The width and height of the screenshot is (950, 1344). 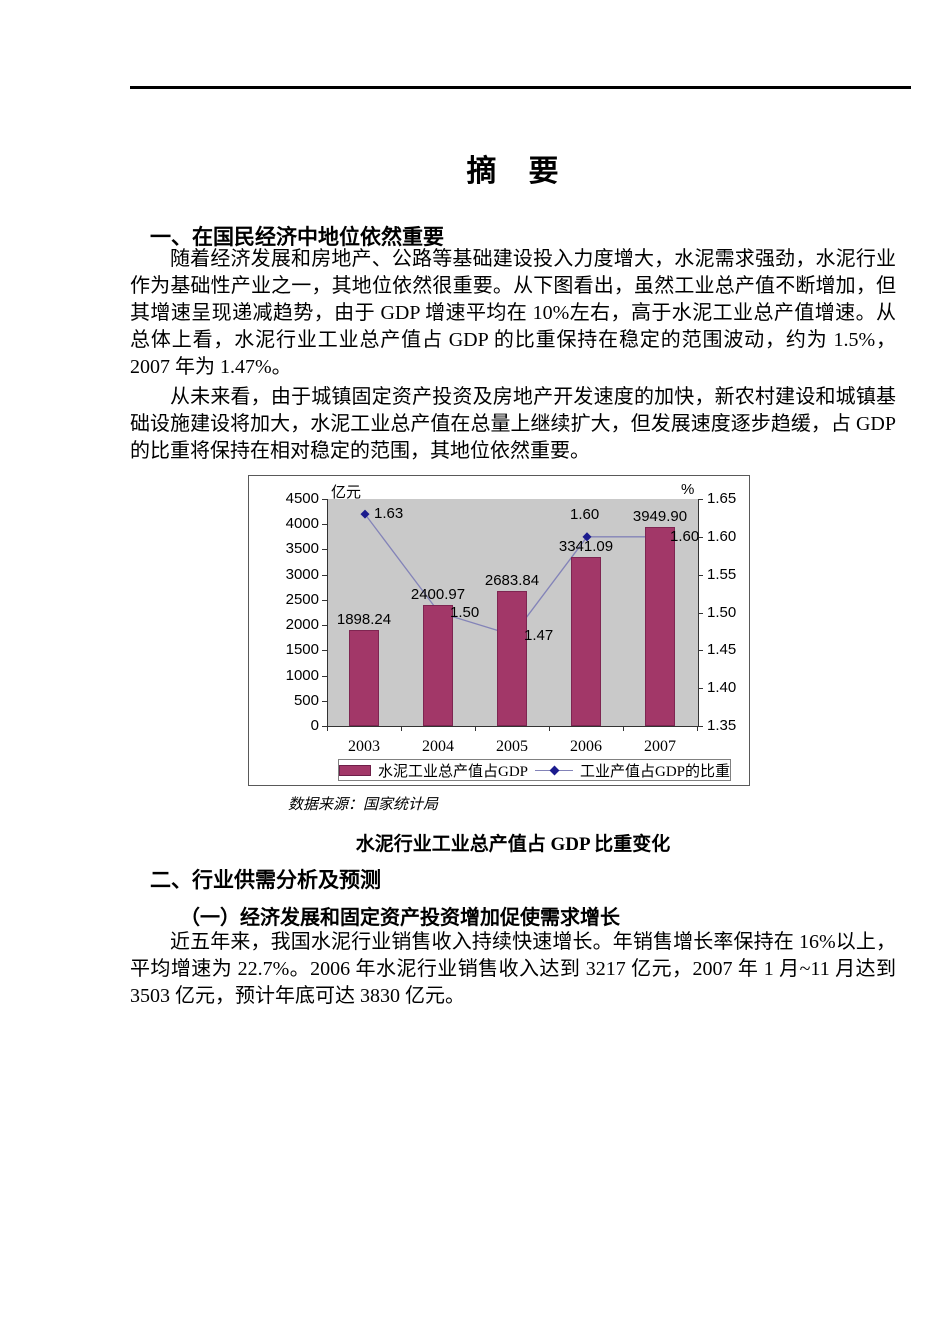 I want to click on x-axis-category-label: 2005, so click(x=512, y=746).